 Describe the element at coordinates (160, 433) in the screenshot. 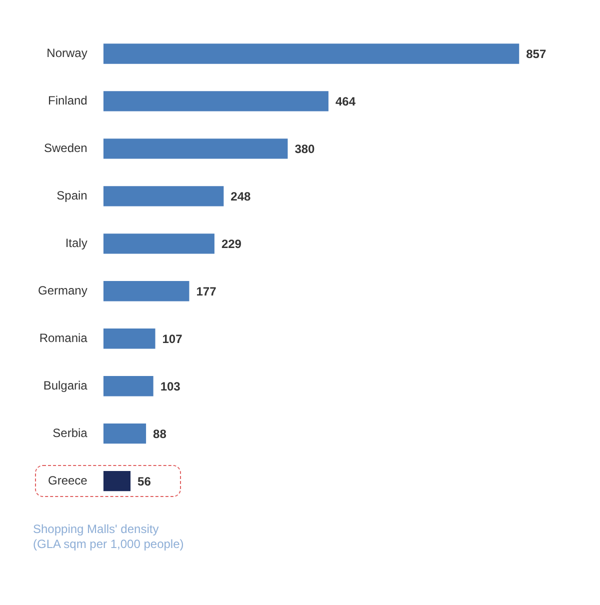

I see `data-label: 88` at that location.